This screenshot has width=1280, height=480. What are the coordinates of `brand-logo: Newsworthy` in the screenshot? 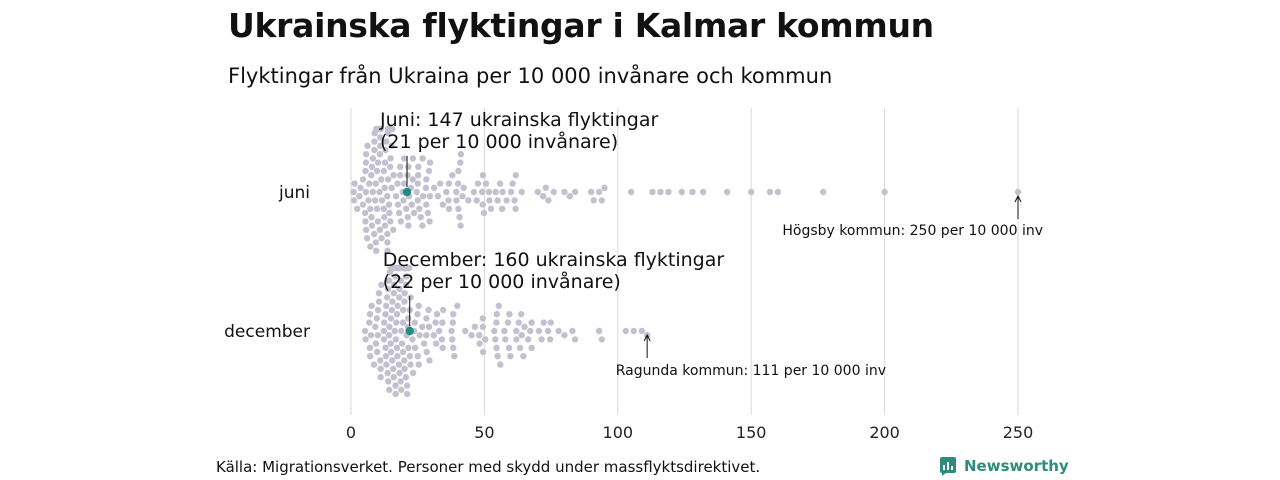 It's located at (1003, 466).